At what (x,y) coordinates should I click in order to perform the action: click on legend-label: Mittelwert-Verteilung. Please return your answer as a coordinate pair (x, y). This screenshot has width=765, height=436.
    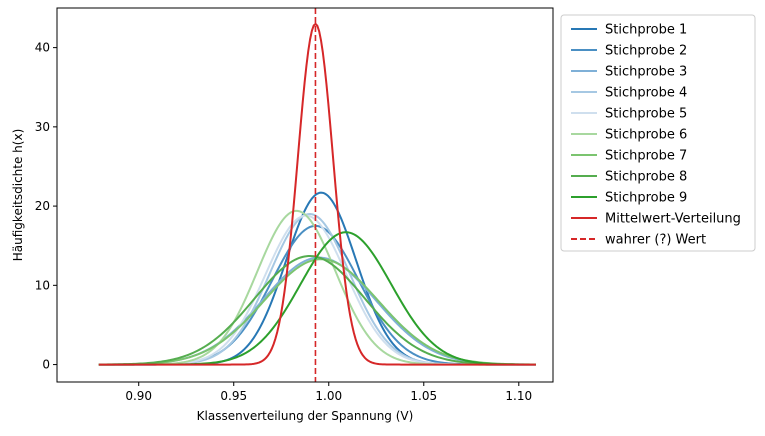
    Looking at the image, I should click on (673, 219).